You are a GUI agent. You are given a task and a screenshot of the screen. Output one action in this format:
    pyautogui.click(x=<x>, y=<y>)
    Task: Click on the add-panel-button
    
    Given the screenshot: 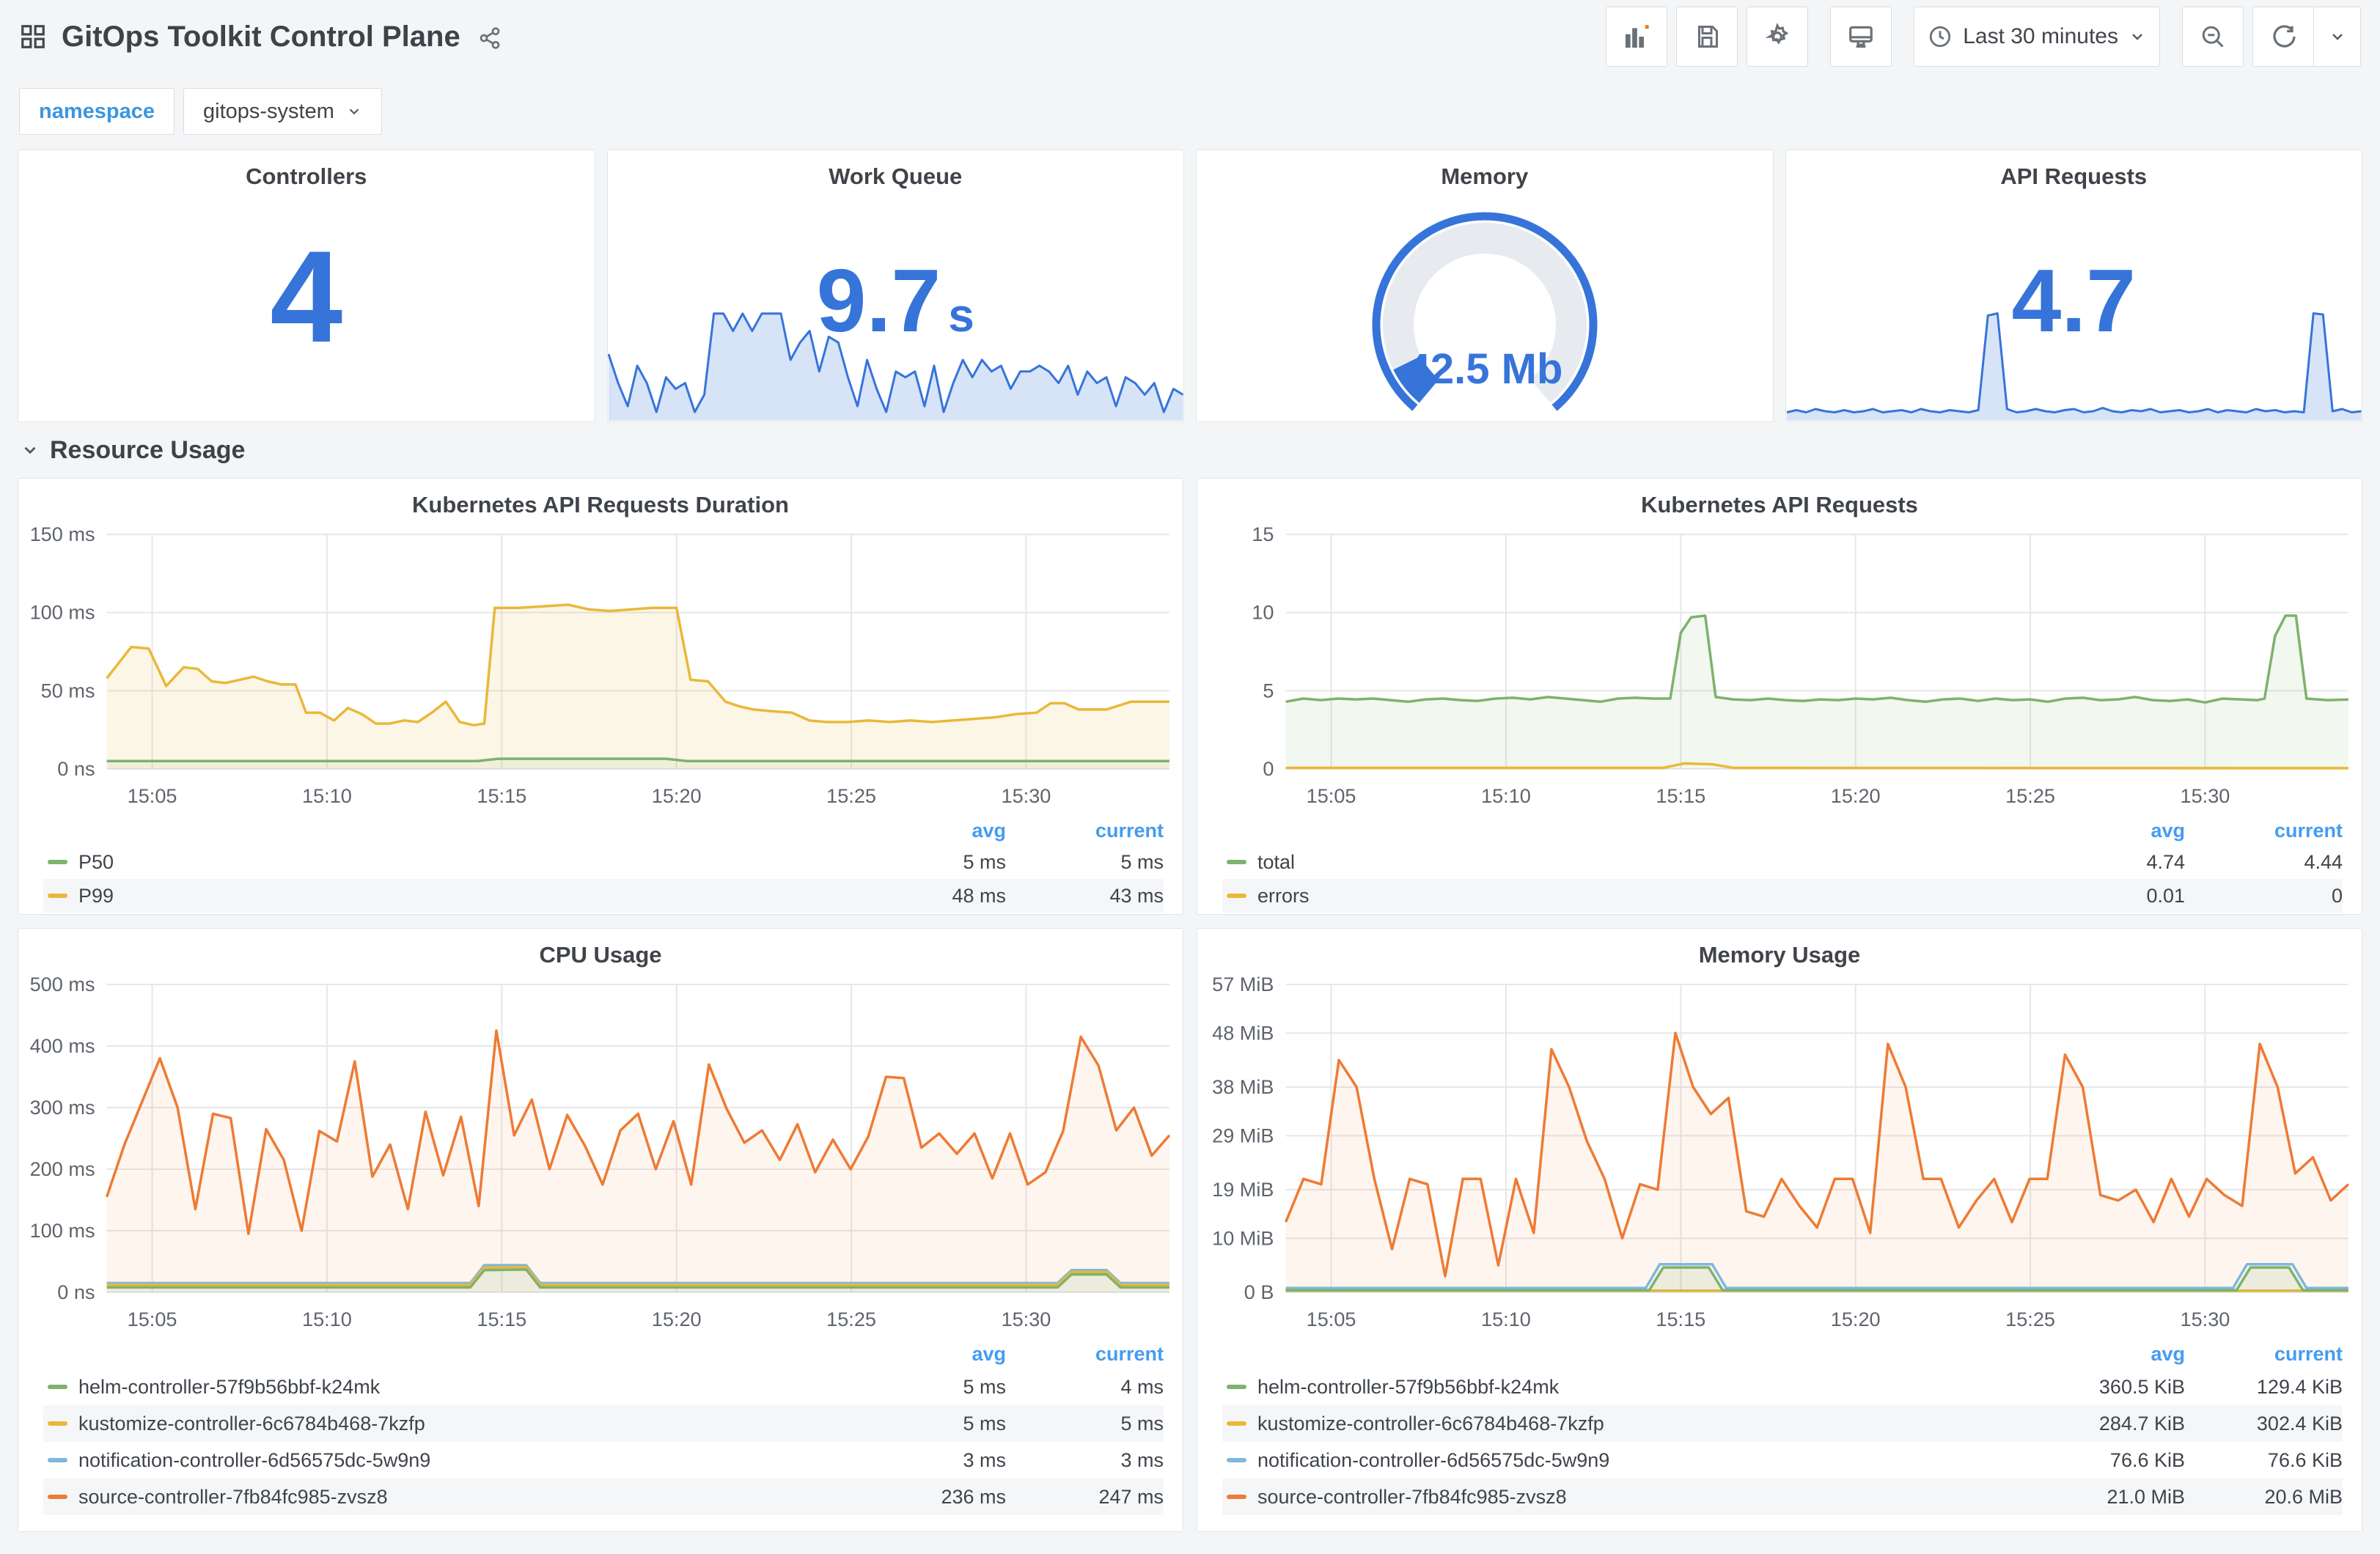 What is the action you would take?
    pyautogui.click(x=1637, y=37)
    